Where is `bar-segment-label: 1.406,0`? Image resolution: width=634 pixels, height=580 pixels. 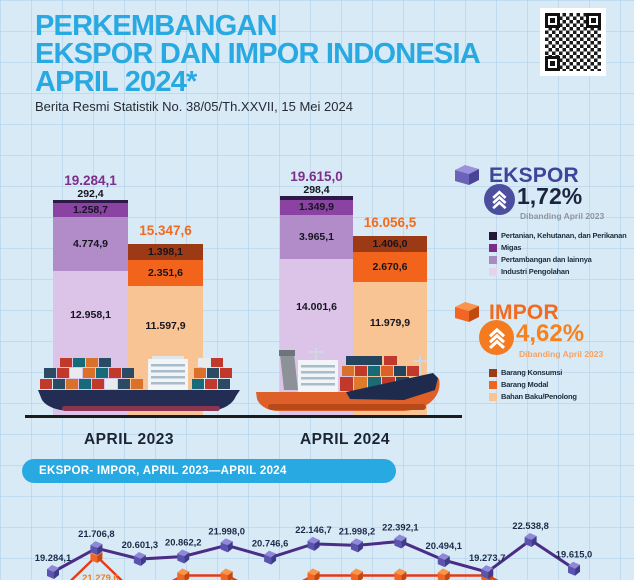 bar-segment-label: 1.406,0 is located at coordinates (390, 244).